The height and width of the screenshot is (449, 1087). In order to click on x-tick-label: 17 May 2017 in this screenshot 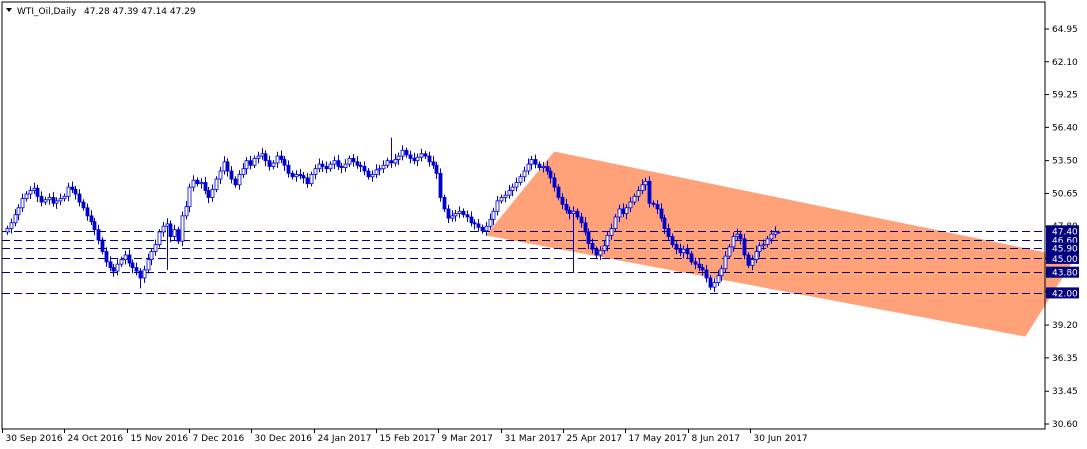, I will do `click(658, 439)`.